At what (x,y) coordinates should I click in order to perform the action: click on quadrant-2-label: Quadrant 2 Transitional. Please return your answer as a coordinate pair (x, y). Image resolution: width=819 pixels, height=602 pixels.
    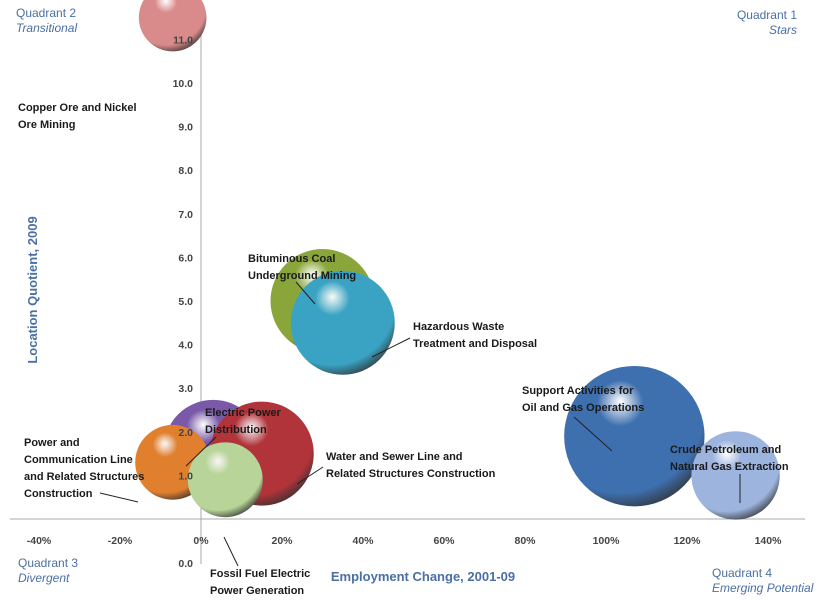
    Looking at the image, I should click on (46, 21).